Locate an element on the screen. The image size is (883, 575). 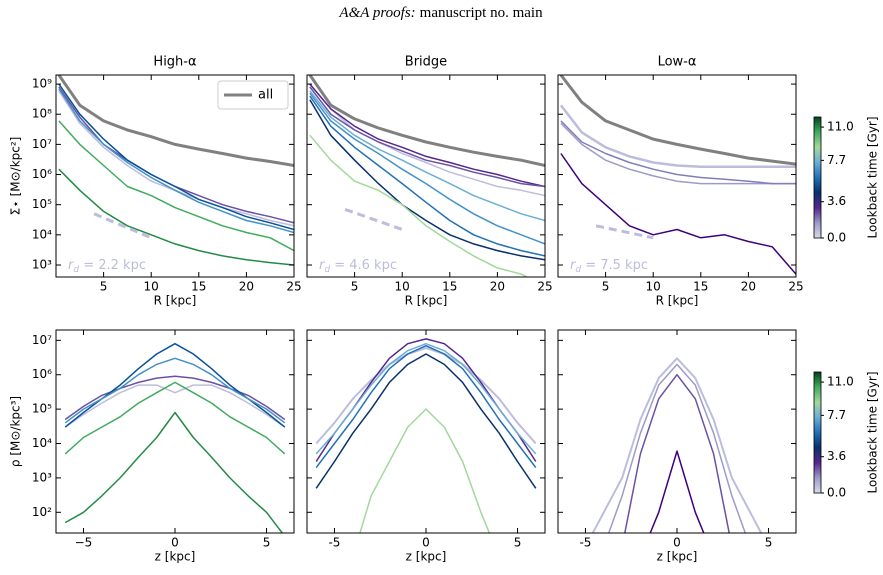
y-tick-label: 10⁸ is located at coordinates (42, 114).